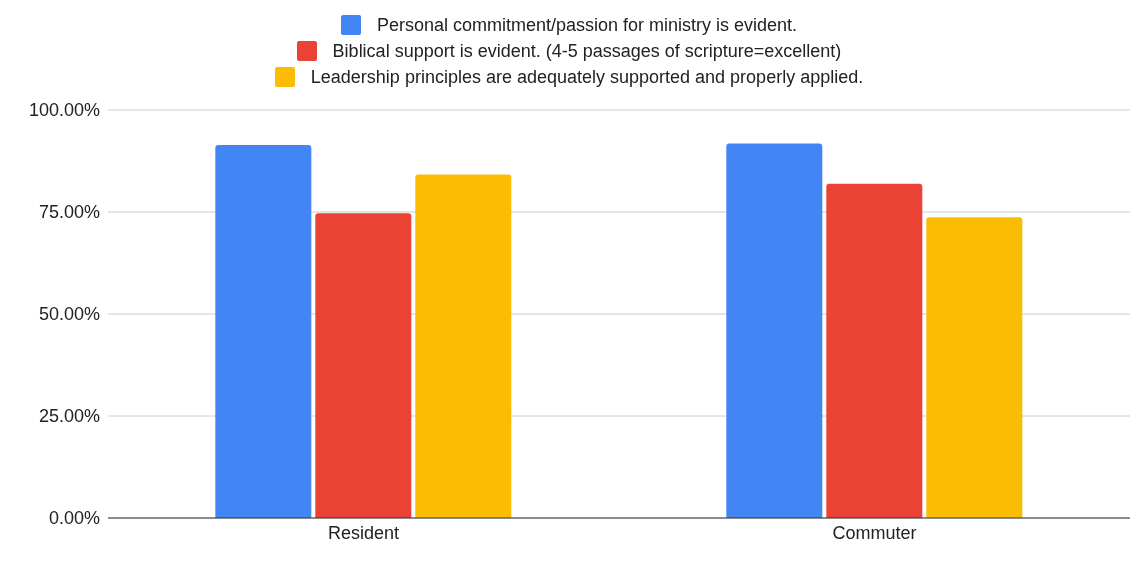 Image resolution: width=1138 pixels, height=562 pixels. Describe the element at coordinates (363, 532) in the screenshot. I see `x-tick-label: Resident` at that location.